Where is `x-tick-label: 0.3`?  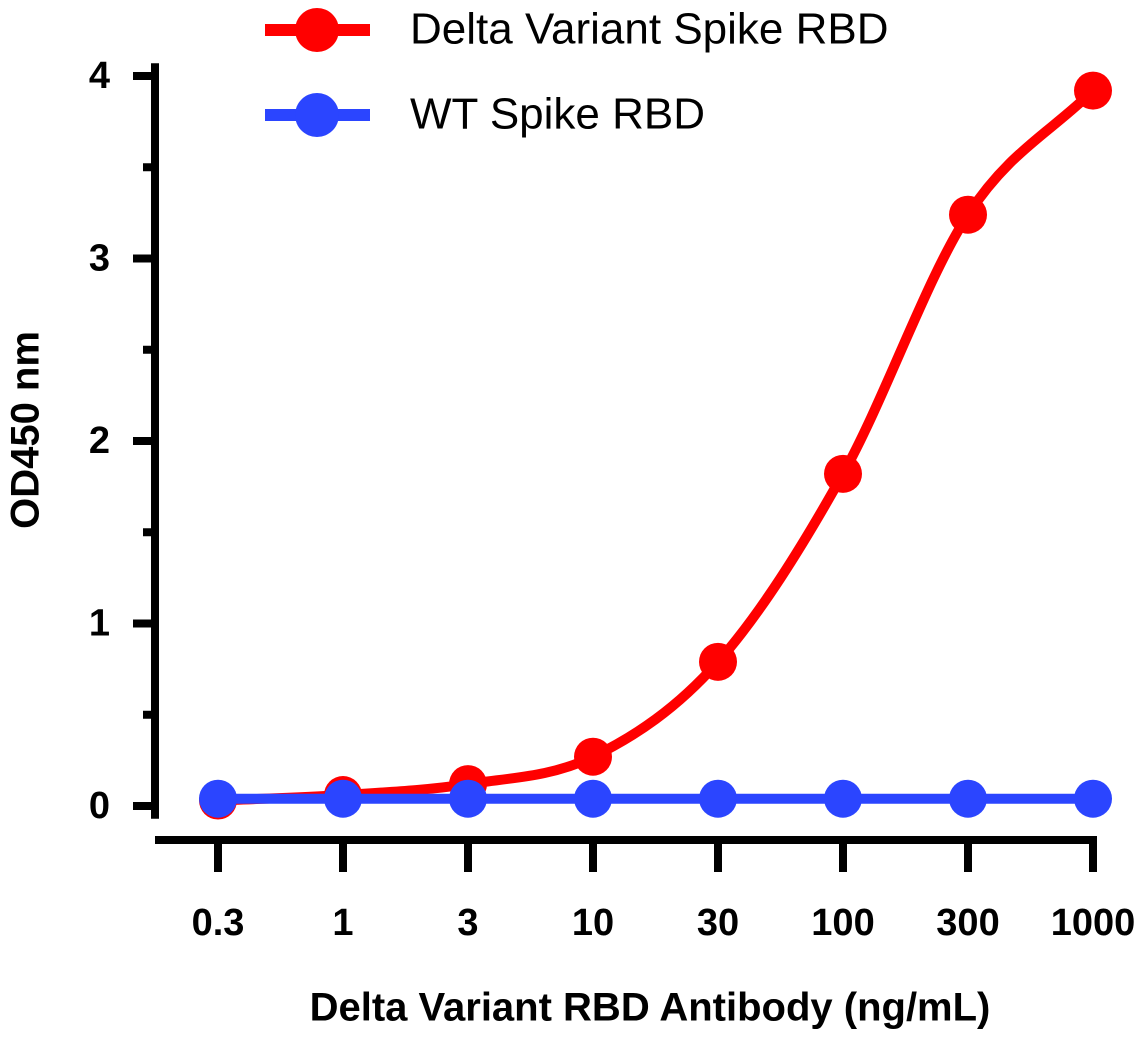 x-tick-label: 0.3 is located at coordinates (218, 923).